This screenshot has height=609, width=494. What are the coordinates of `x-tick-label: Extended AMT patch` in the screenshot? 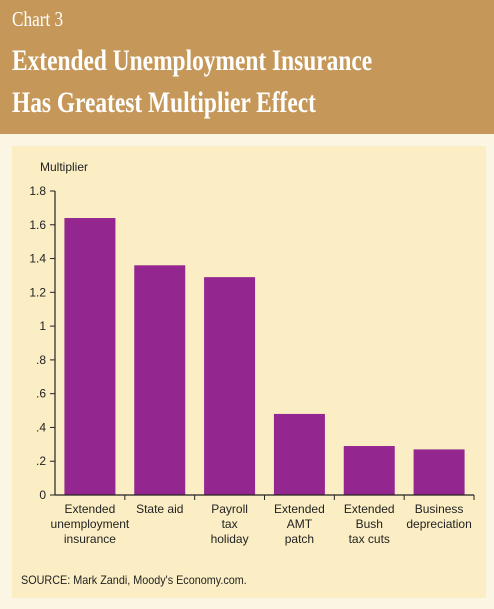 It's located at (299, 524).